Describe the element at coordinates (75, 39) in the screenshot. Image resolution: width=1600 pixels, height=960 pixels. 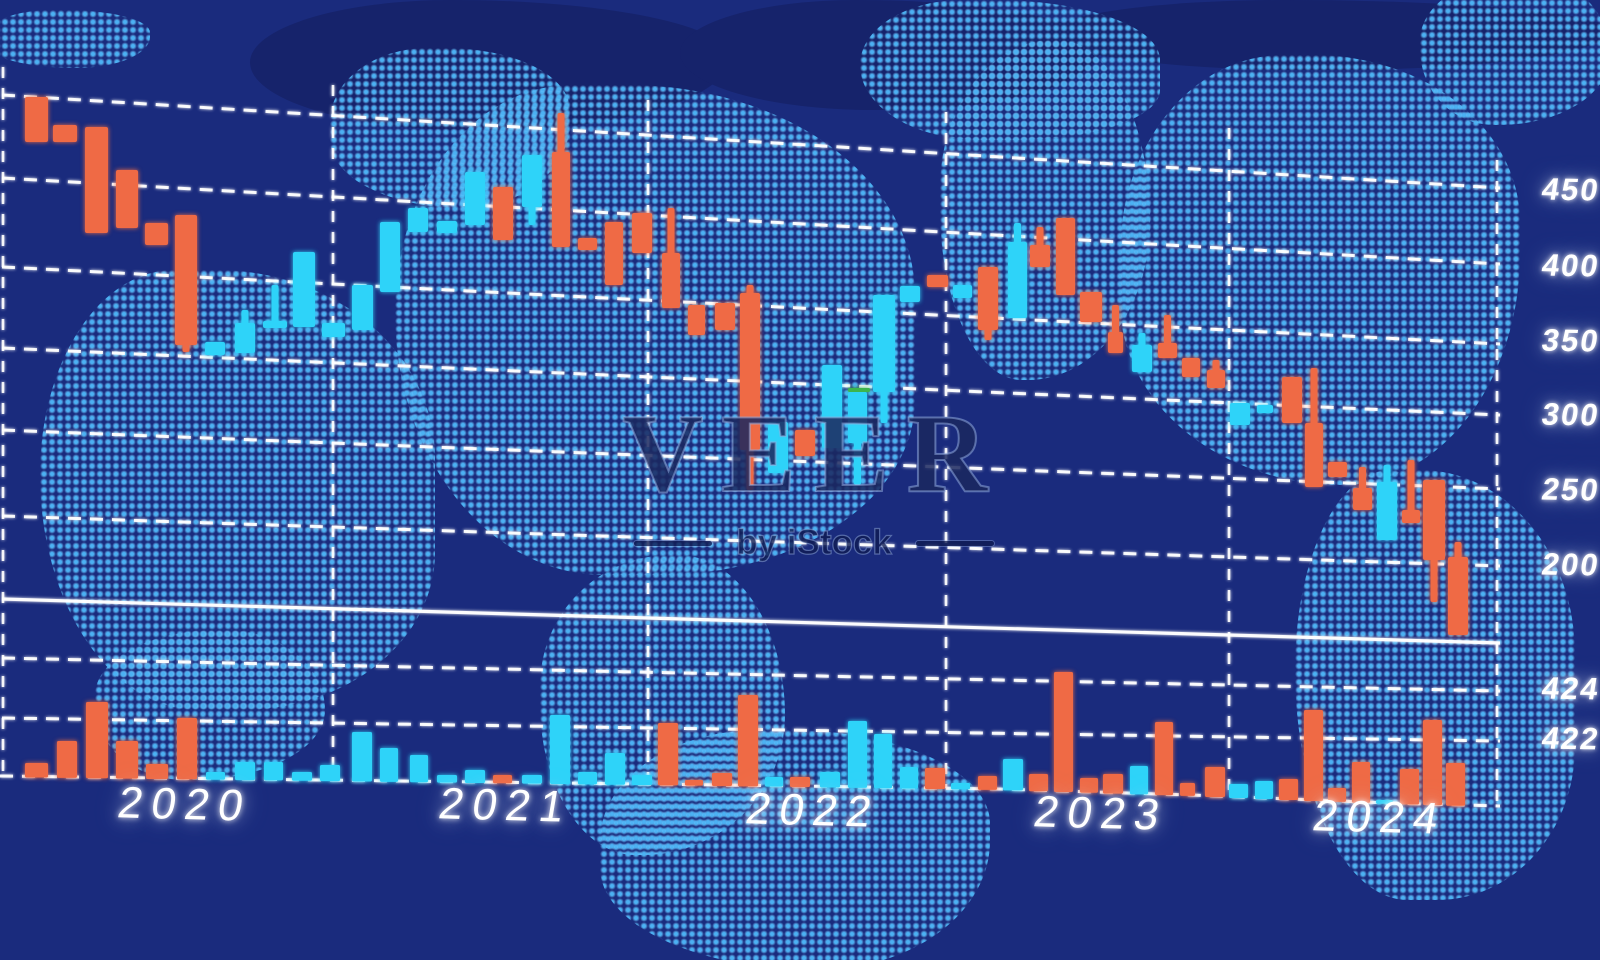
I see `world-map-dots` at that location.